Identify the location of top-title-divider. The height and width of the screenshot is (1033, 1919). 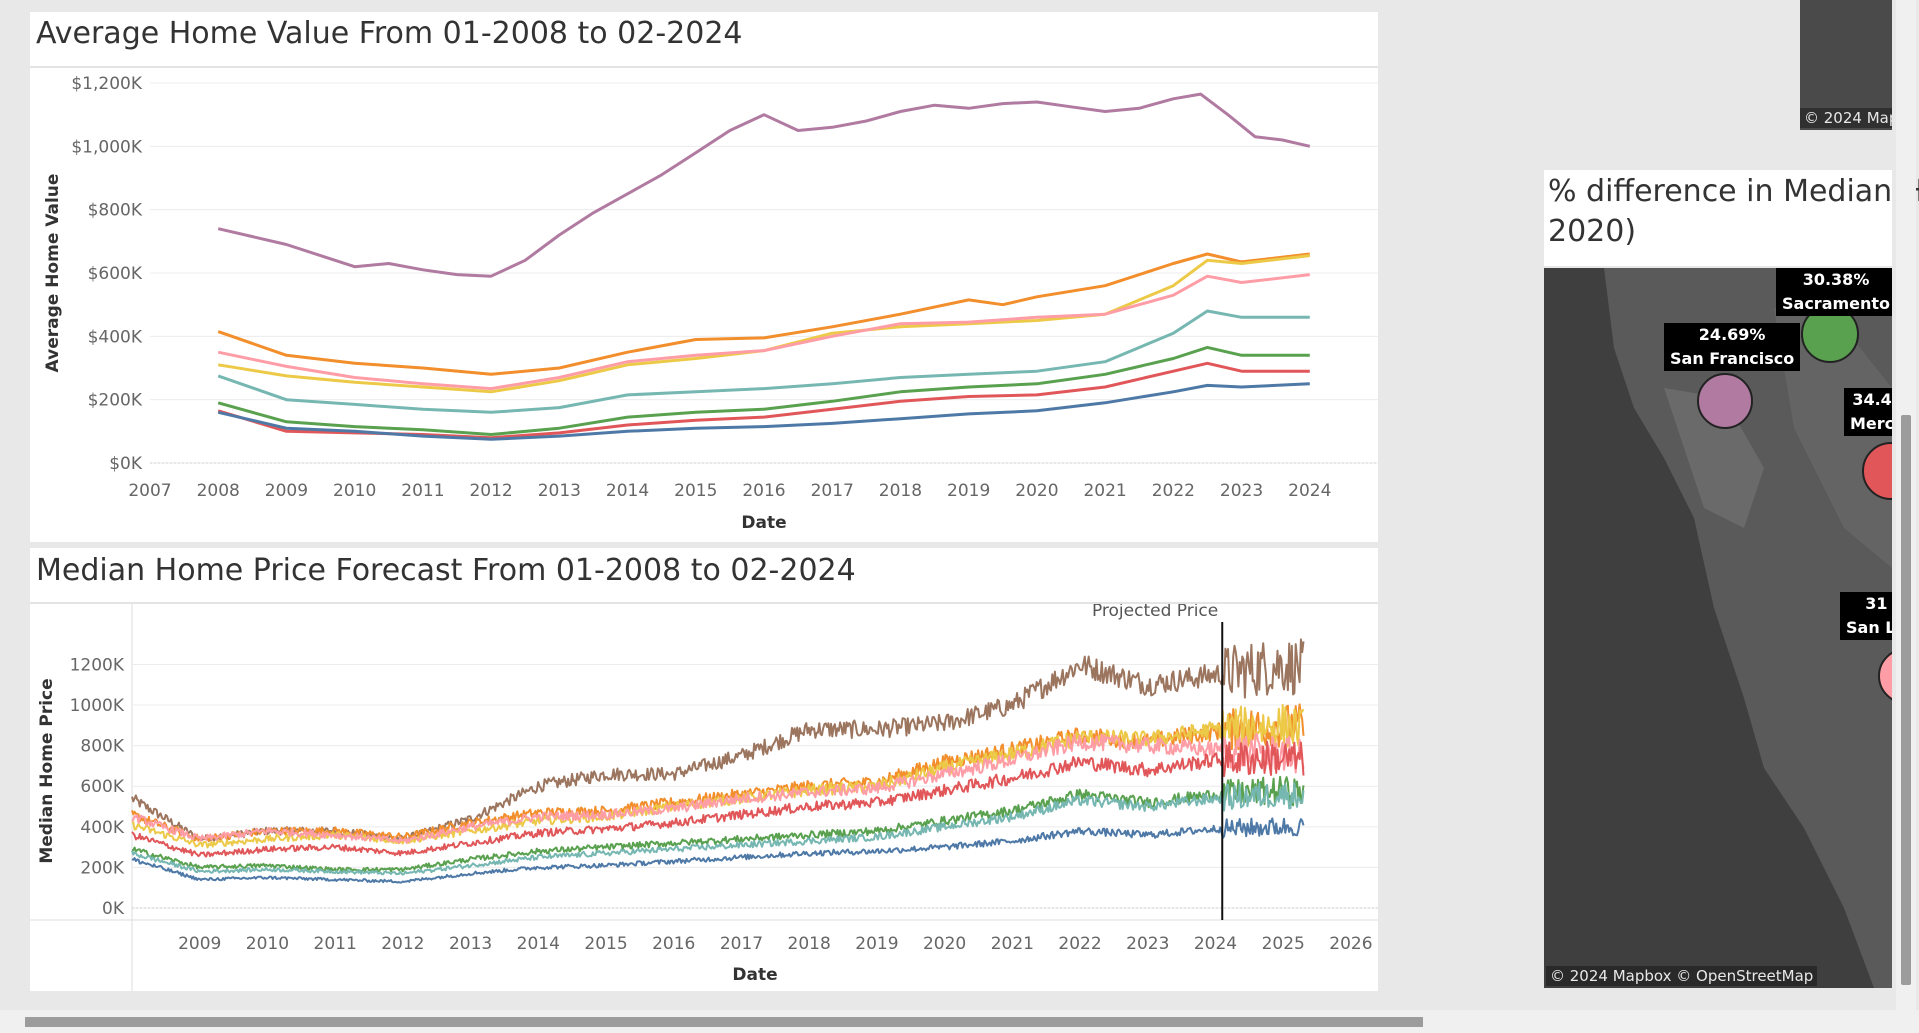
(704, 67).